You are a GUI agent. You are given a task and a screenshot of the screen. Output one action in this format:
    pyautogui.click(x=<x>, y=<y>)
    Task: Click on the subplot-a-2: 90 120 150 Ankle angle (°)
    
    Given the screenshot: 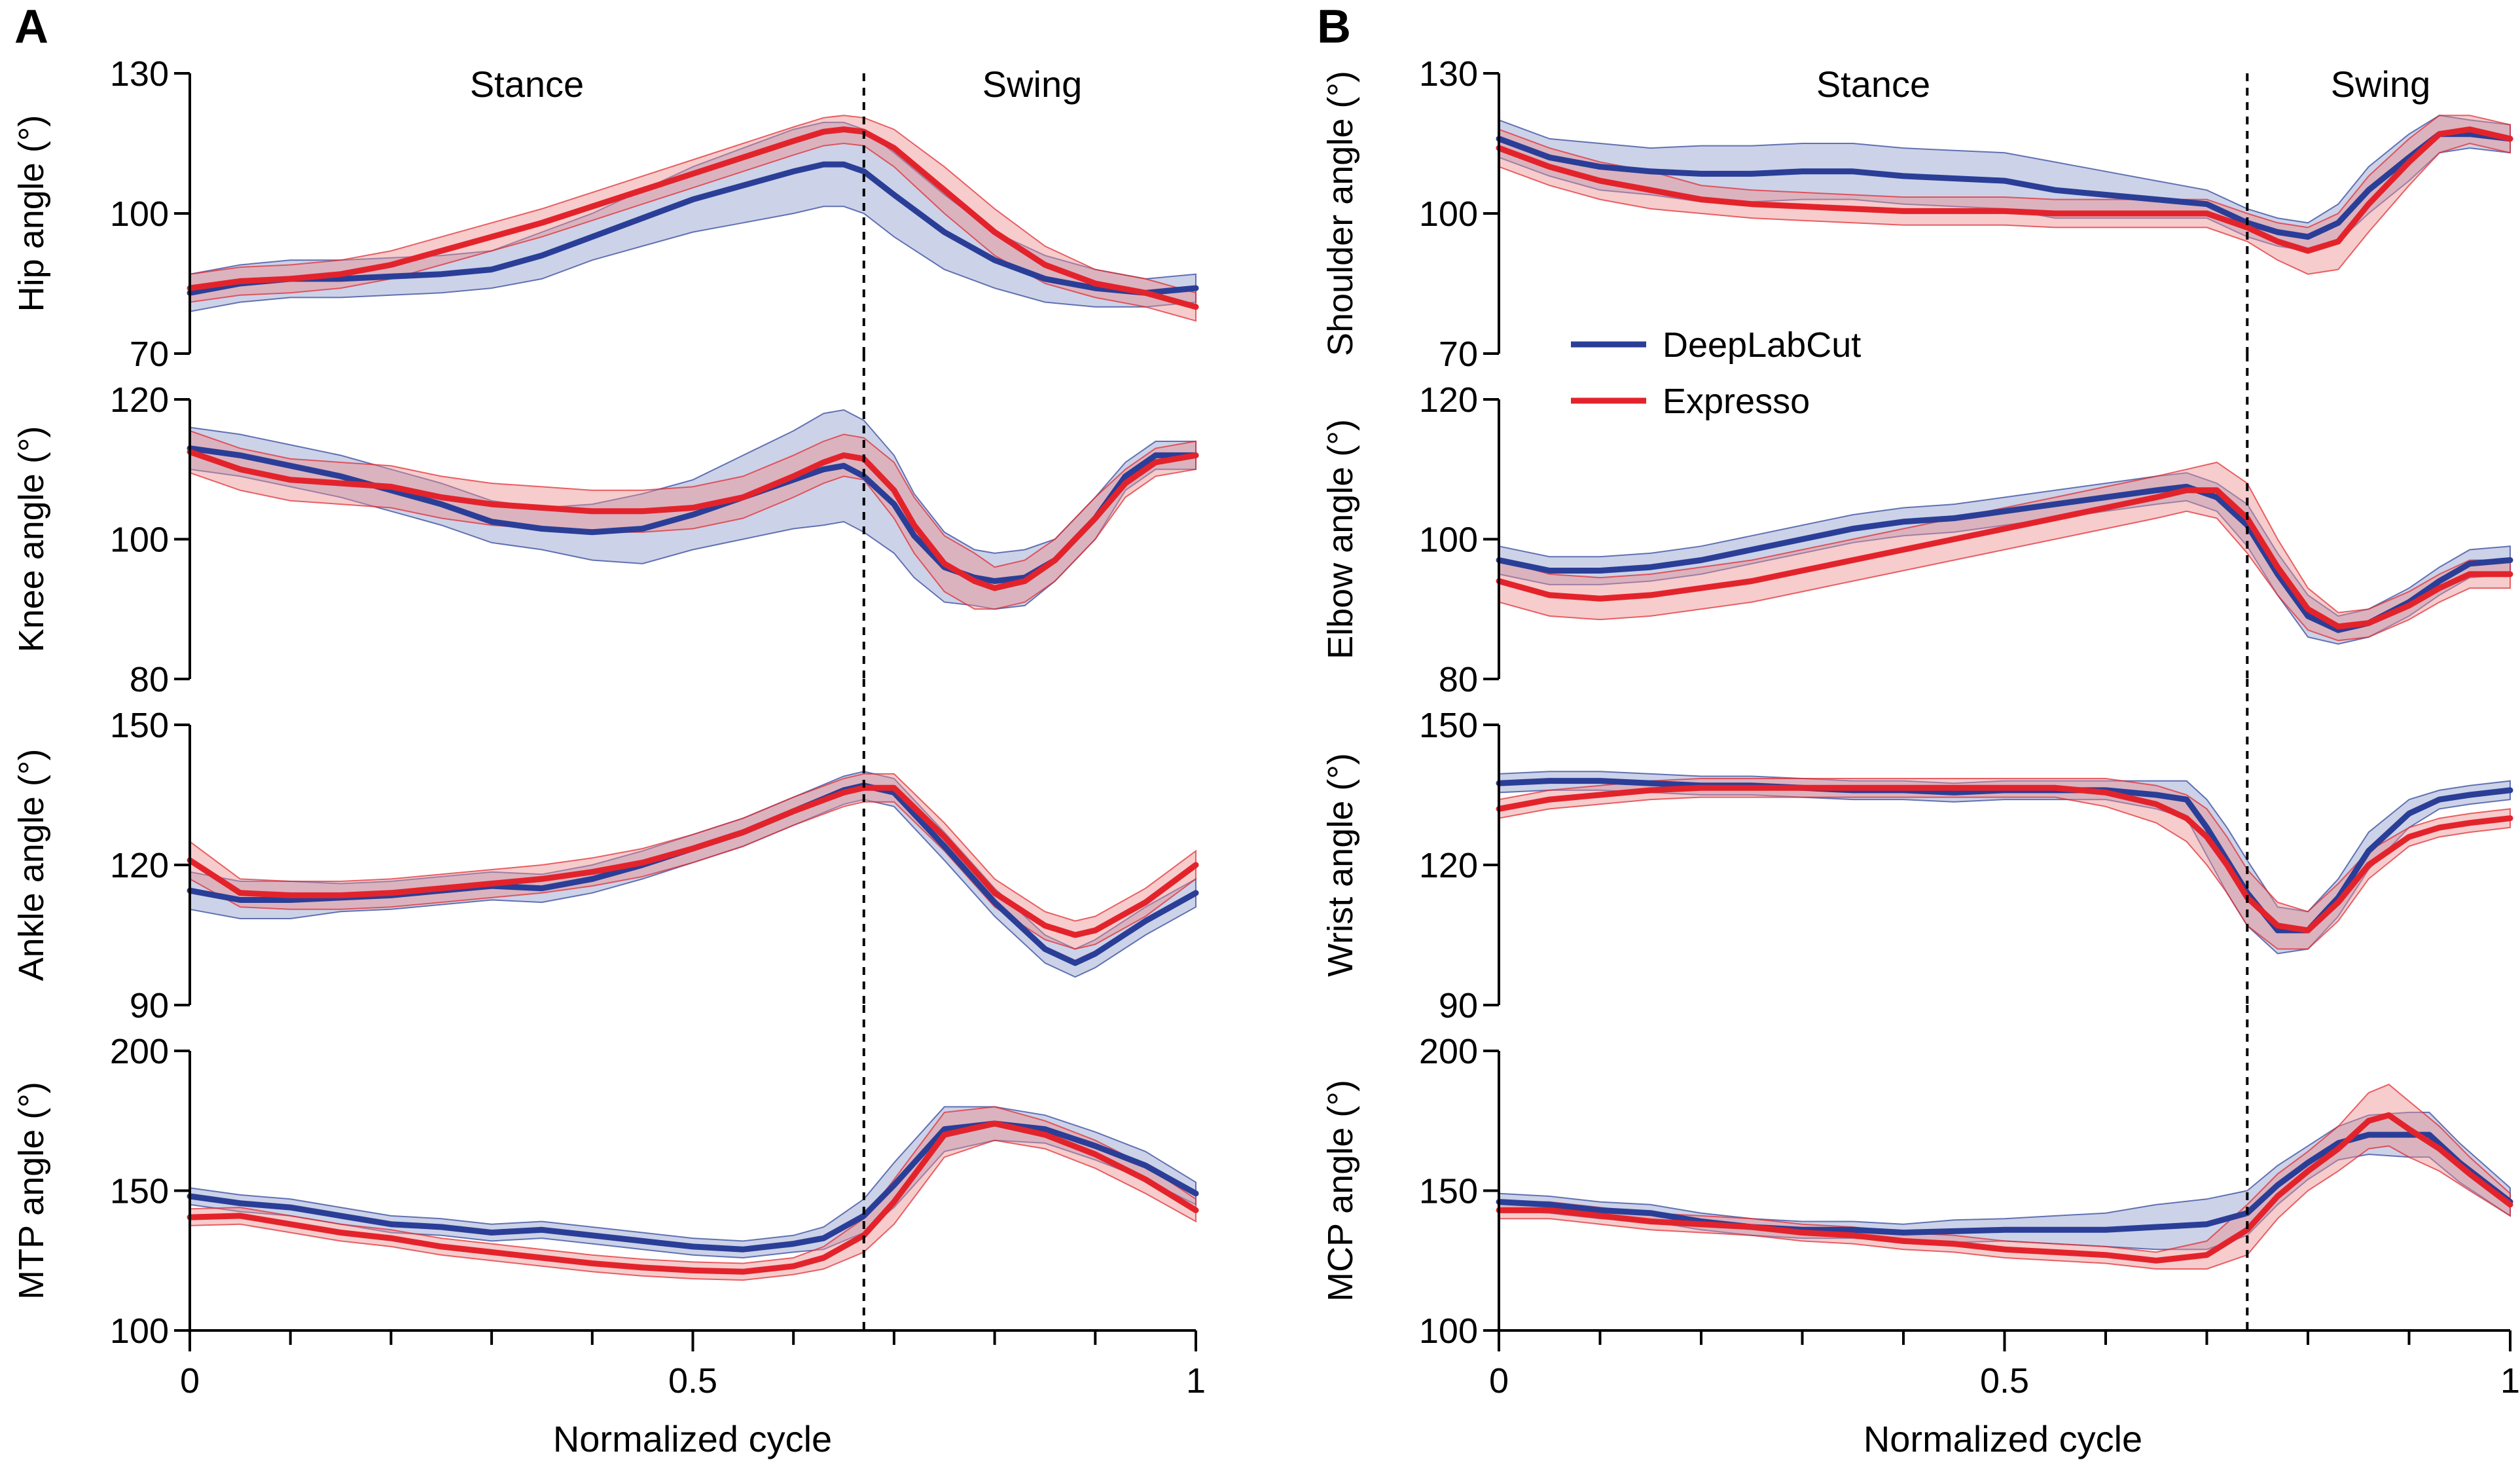 What is the action you would take?
    pyautogui.click(x=605, y=852)
    